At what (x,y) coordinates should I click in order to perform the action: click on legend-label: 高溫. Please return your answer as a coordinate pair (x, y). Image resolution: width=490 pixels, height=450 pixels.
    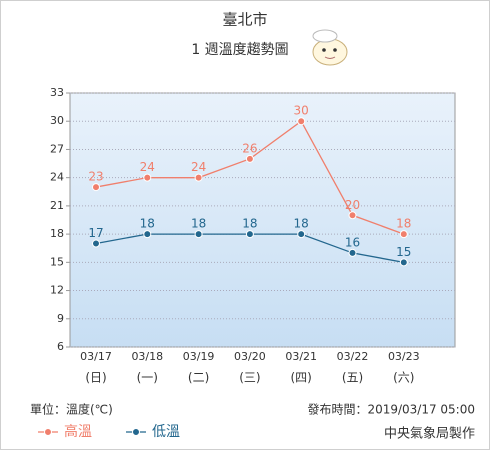
    Looking at the image, I should click on (78, 431).